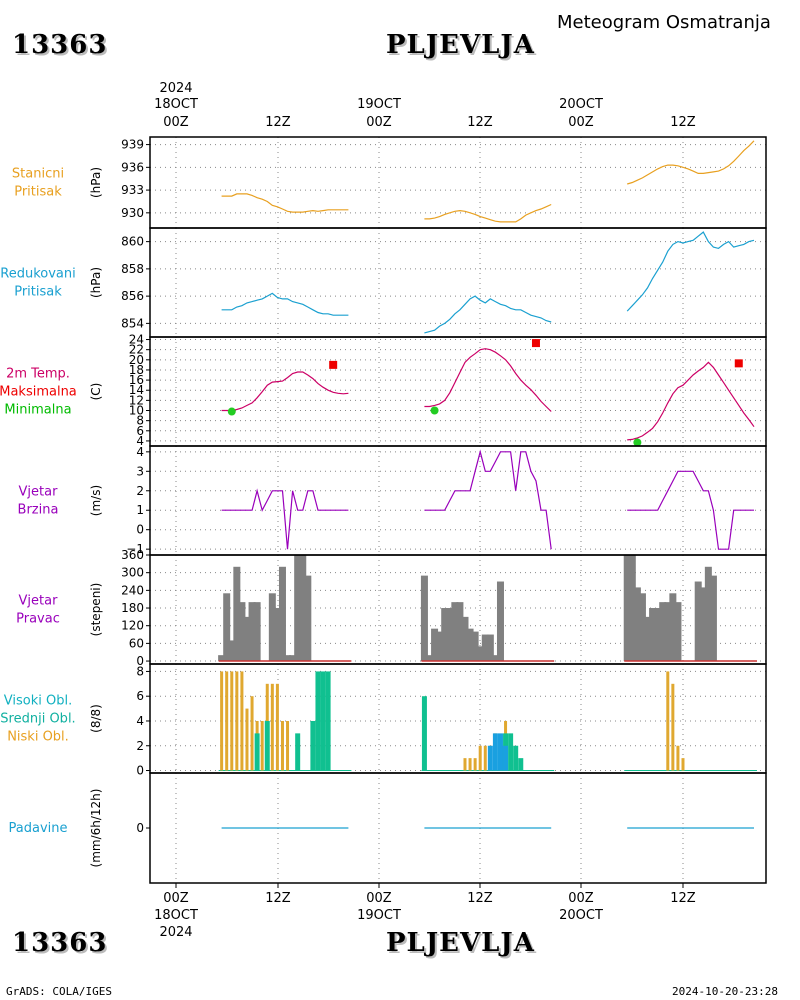 The width and height of the screenshot is (800, 1000). Describe the element at coordinates (135, 549) in the screenshot. I see `y-tick-label: −1` at that location.